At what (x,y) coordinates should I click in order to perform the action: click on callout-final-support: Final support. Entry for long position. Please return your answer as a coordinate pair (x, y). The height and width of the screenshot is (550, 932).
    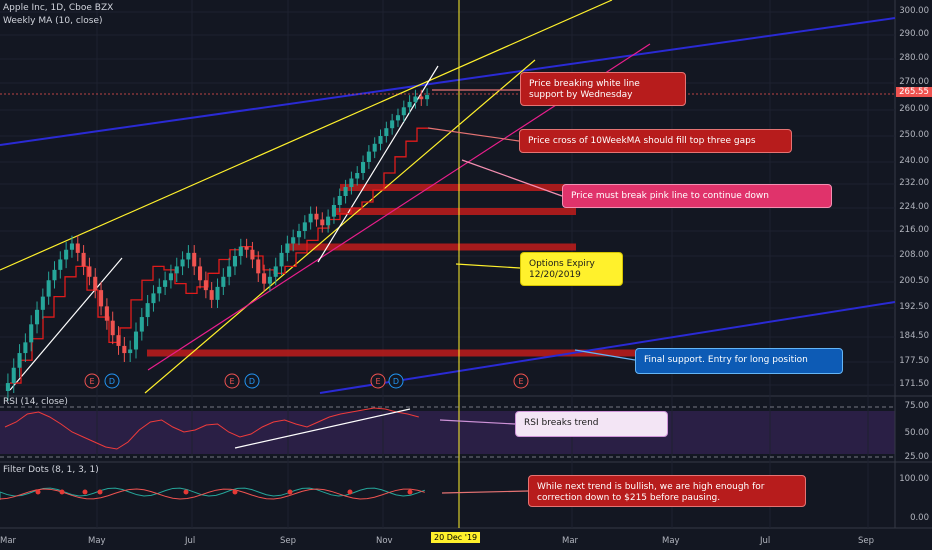
    Looking at the image, I should click on (739, 361).